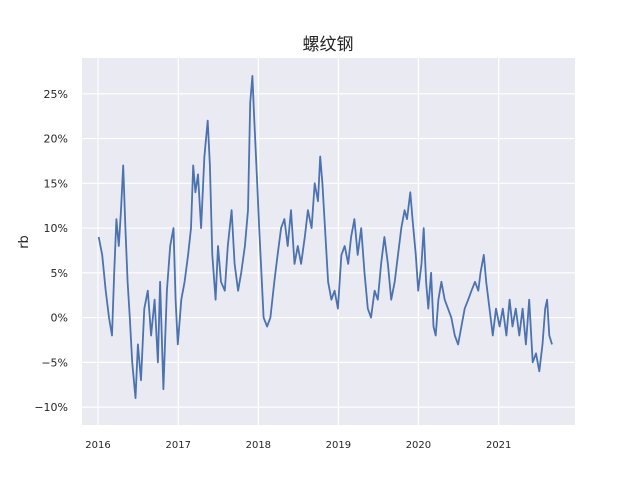 This screenshot has width=640, height=484. Describe the element at coordinates (54, 362) in the screenshot. I see `y-tick-label: −5%` at that location.